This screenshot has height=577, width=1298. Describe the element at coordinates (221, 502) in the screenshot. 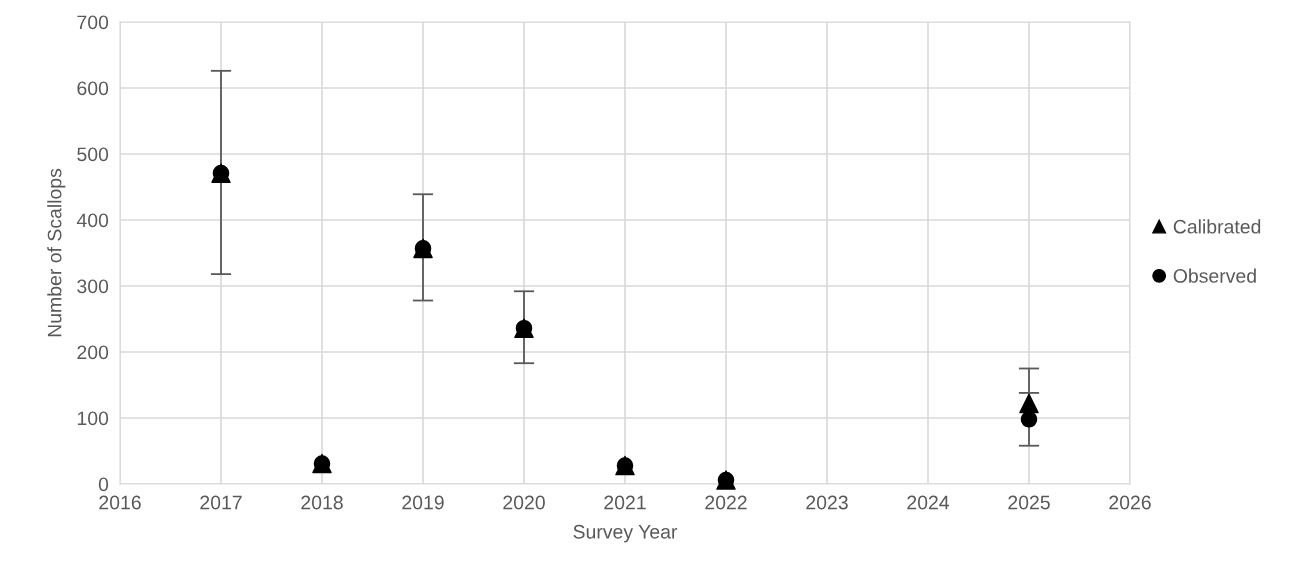

I see `x-tick-label: 2017` at that location.